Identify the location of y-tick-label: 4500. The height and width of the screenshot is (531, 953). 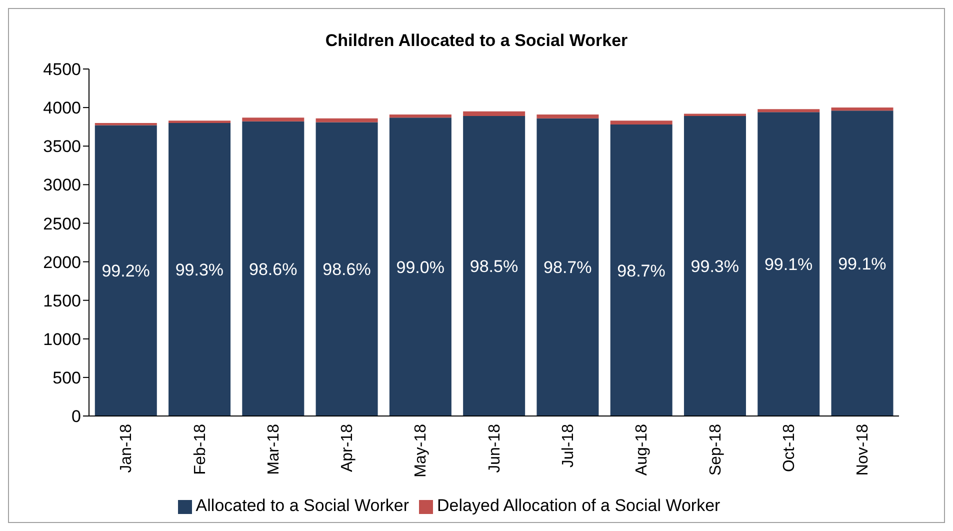
(62, 70).